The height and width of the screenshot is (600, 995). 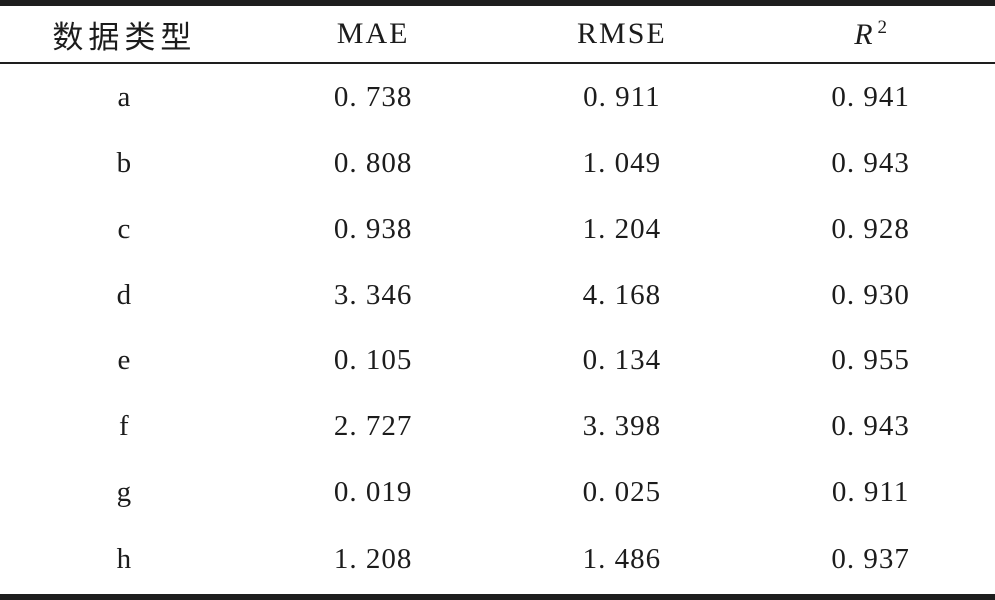 I want to click on table-row: h 1. 208 1. 486 0. 937, so click(x=497, y=561).